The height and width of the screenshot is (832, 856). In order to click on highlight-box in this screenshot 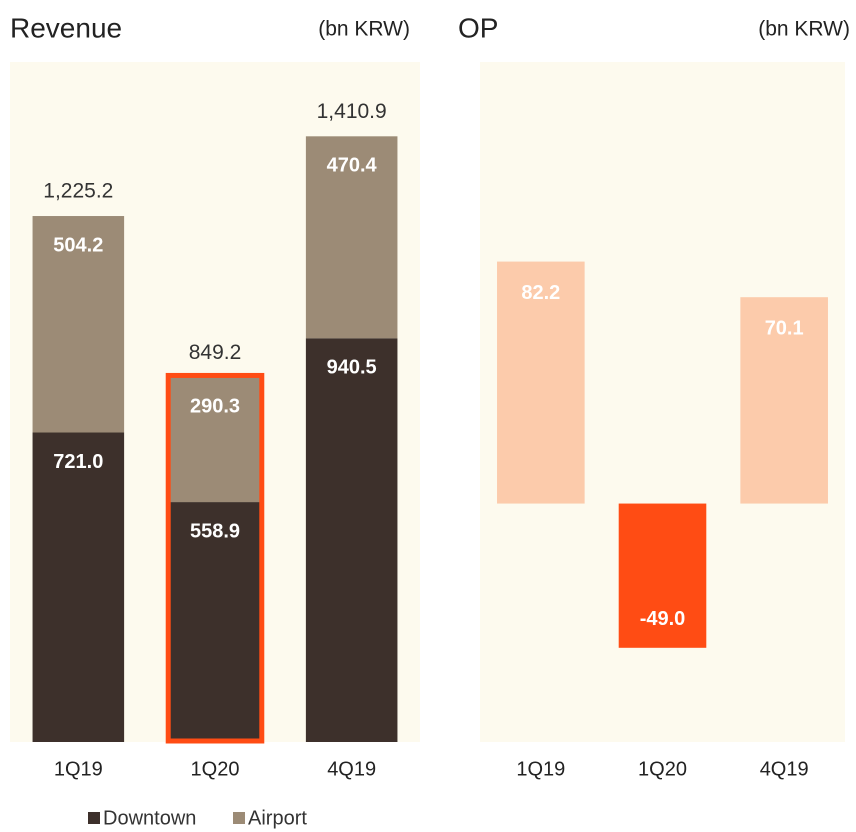, I will do `click(215, 558)`.